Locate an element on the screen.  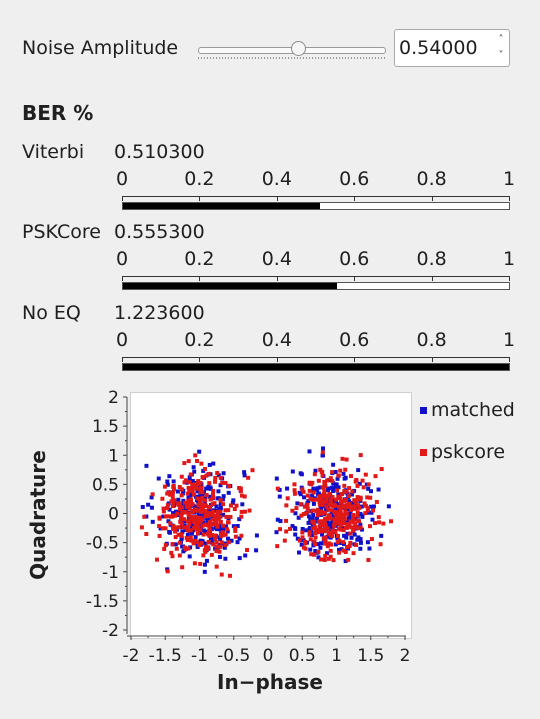
x-tick-label: -0.5 is located at coordinates (233, 656).